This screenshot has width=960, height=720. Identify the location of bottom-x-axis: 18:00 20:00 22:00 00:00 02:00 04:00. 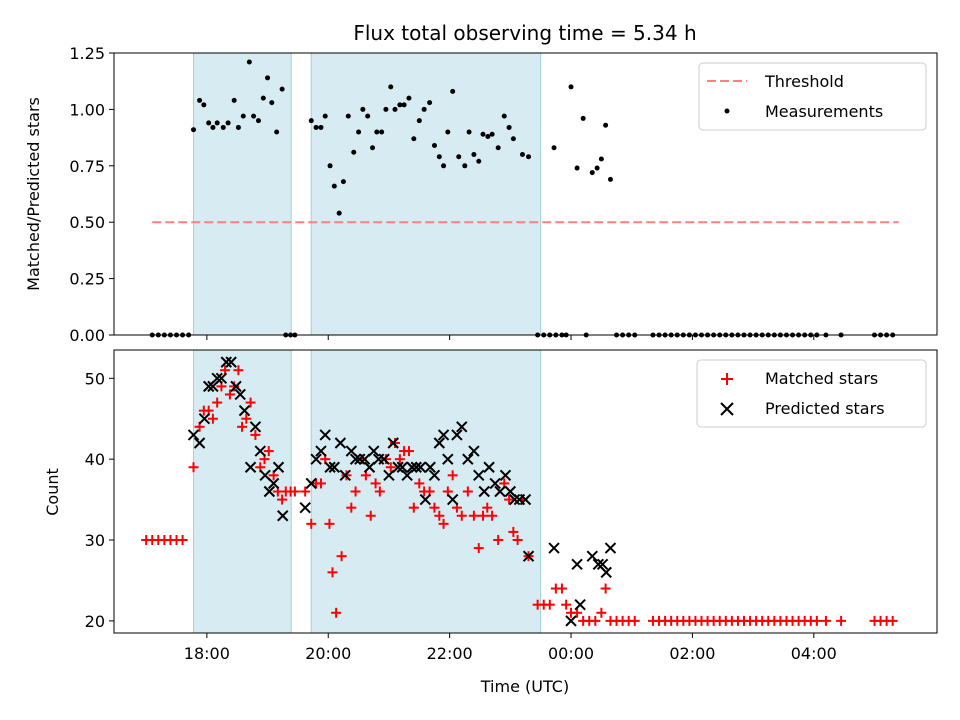
(510, 648).